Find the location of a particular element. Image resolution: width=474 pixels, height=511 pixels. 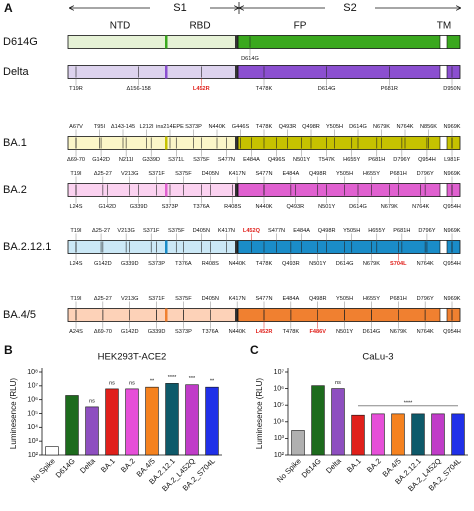

mutation-label: Δ69-70 is located at coordinates (103, 332).